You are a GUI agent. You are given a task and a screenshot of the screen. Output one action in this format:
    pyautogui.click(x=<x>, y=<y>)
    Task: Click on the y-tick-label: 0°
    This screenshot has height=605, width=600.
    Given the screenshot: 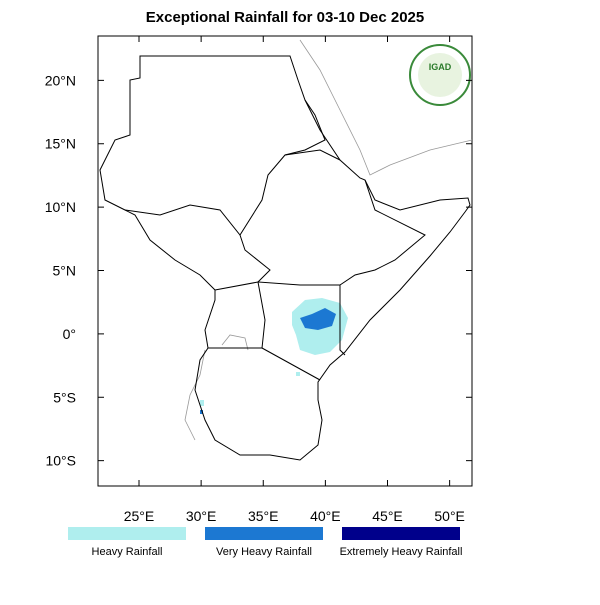 What is the action you would take?
    pyautogui.click(x=69, y=334)
    